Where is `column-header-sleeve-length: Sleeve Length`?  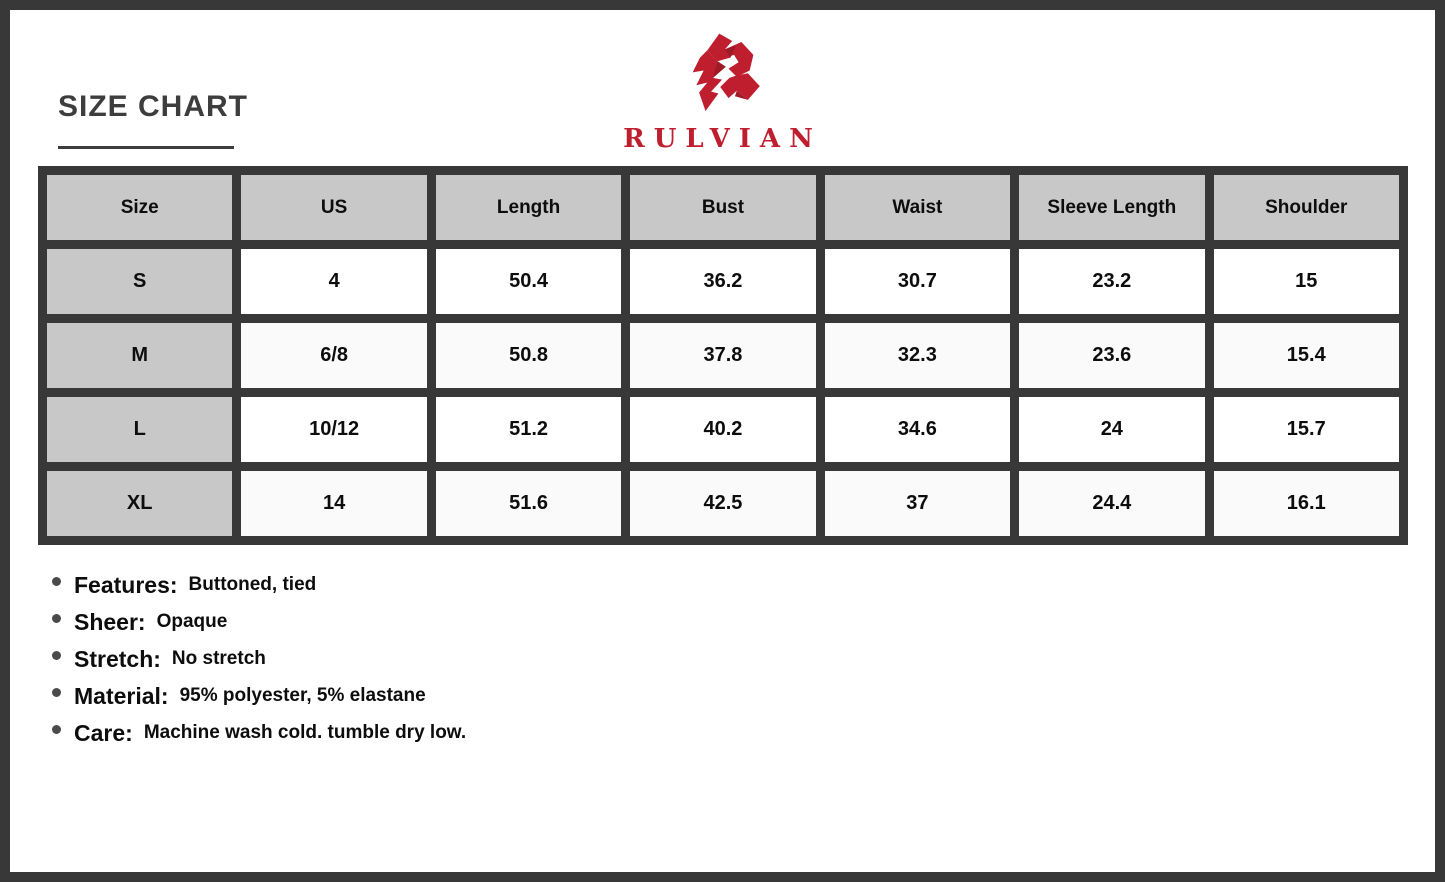
column-header-sleeve-length: Sleeve Length is located at coordinates (1112, 207).